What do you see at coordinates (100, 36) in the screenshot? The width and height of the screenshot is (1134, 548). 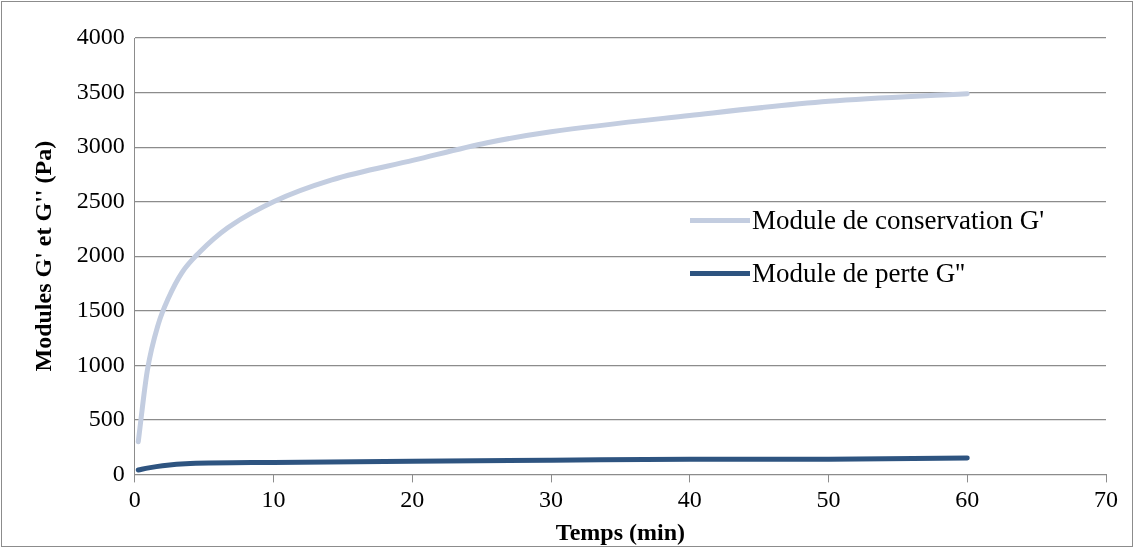 I see `y-tick-label: 4000` at bounding box center [100, 36].